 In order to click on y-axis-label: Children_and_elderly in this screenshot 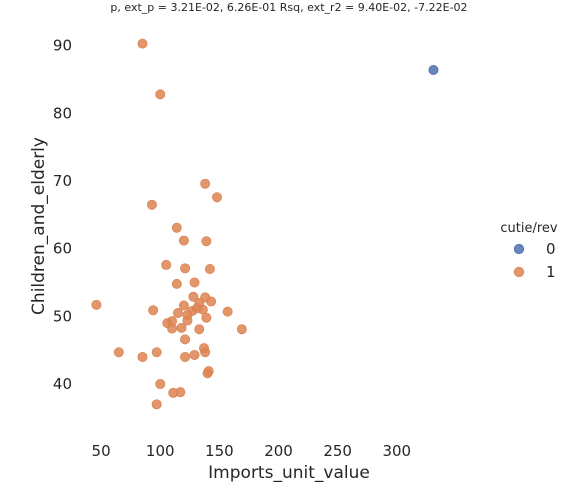, I will do `click(39, 226)`.